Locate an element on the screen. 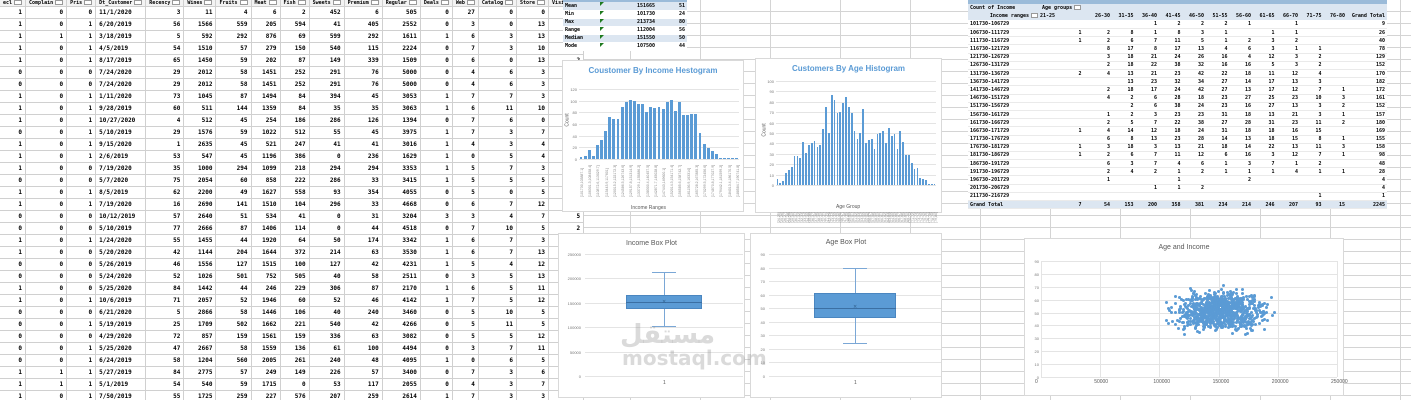  pivot-cell: 23 is located at coordinates (1288, 123).